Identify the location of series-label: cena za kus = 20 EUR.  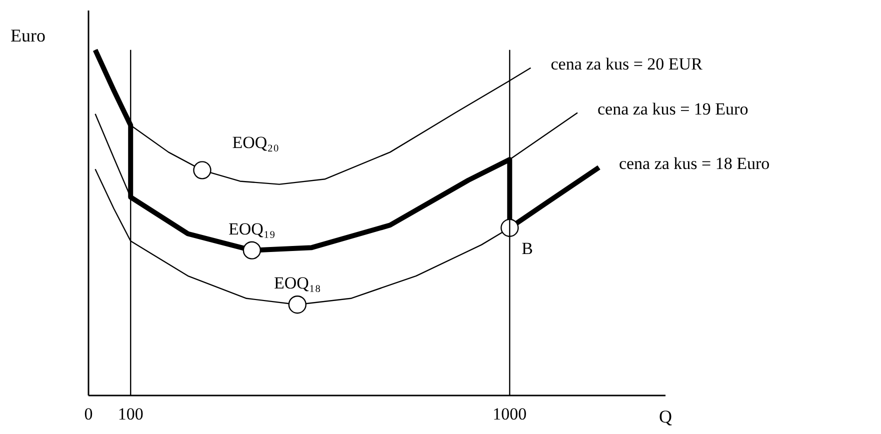
(627, 64).